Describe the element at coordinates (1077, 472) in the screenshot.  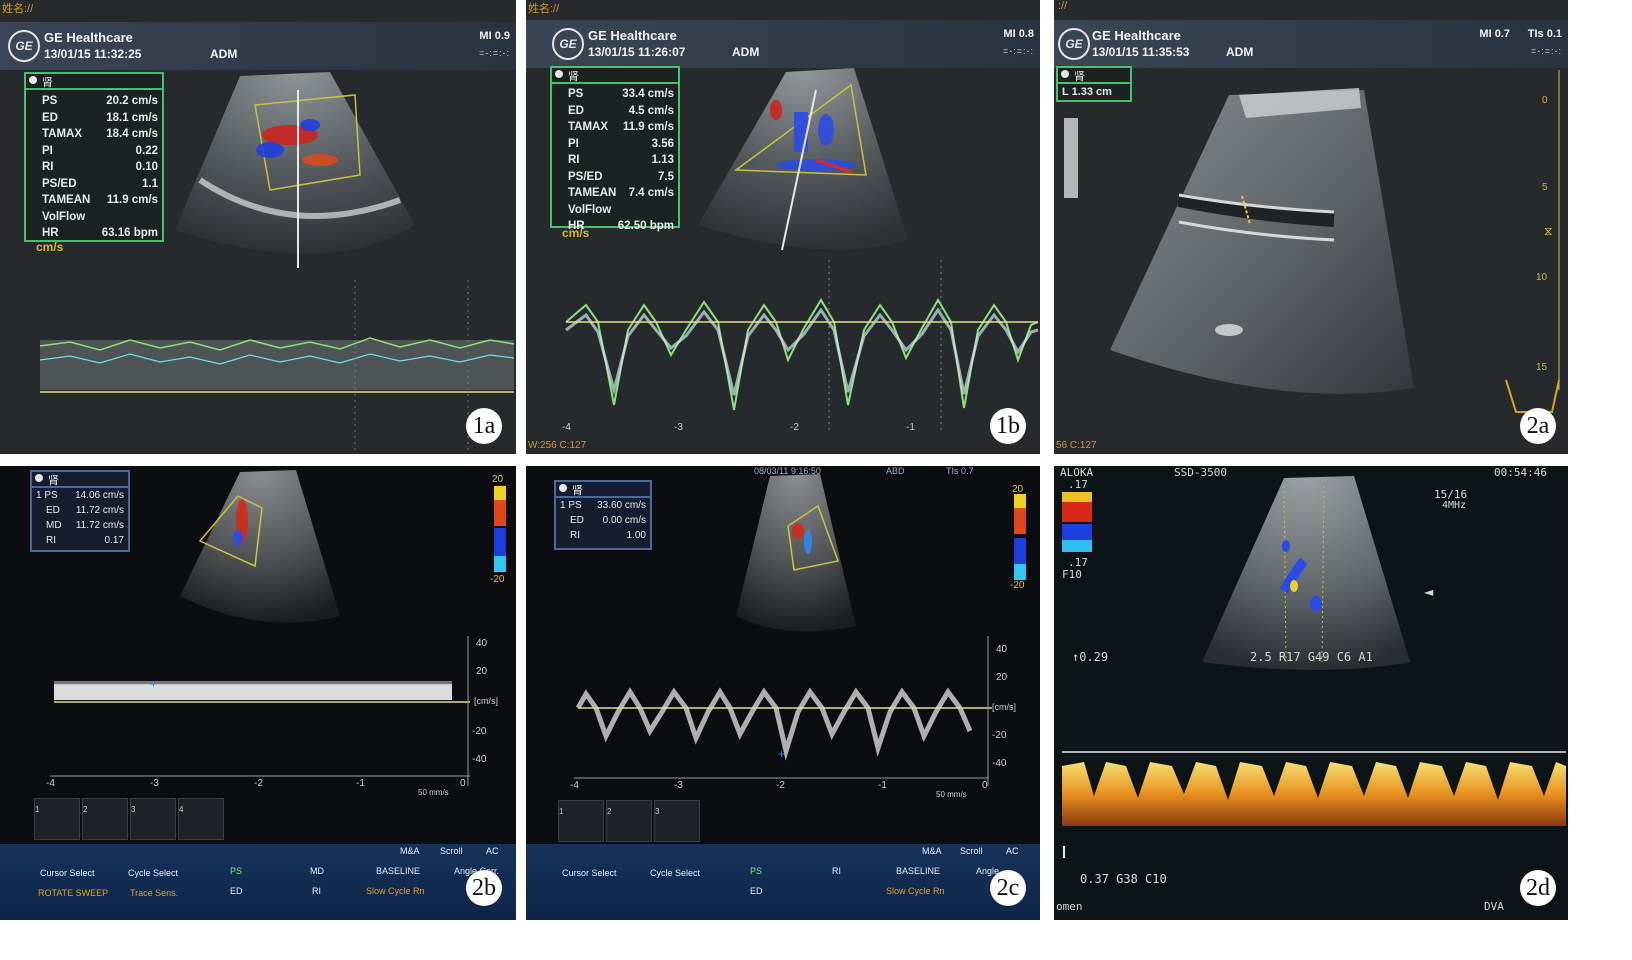
I see `header-aloka: ALOKA` at that location.